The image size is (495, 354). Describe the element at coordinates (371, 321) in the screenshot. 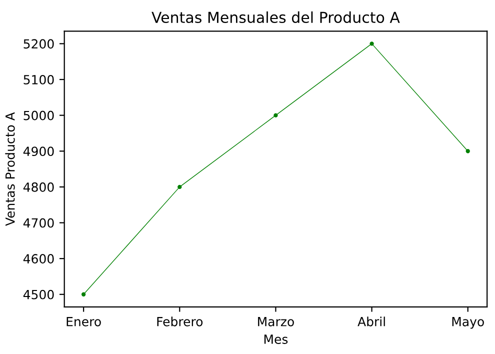

I see `x-tick-label: Abril` at that location.